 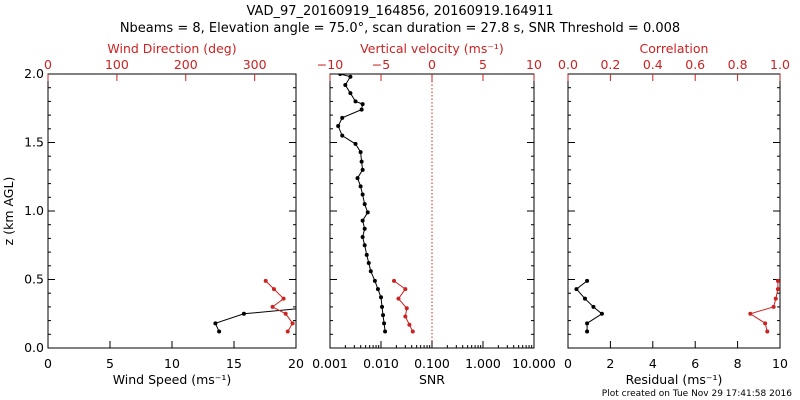 I want to click on y-tick-label: 0.0, so click(x=34, y=347).